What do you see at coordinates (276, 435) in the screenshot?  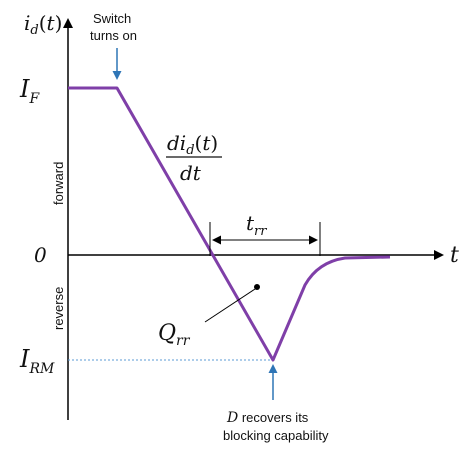 I see `recover-note-line2: blocking capability` at bounding box center [276, 435].